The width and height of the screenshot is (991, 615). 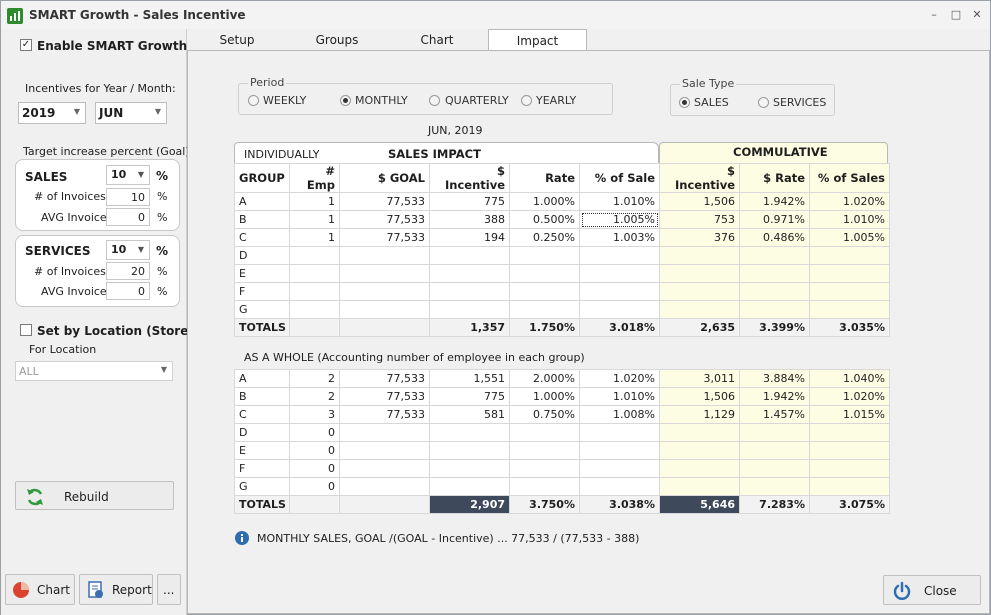 I want to click on whole-cell: 1.040%, so click(x=849, y=378).